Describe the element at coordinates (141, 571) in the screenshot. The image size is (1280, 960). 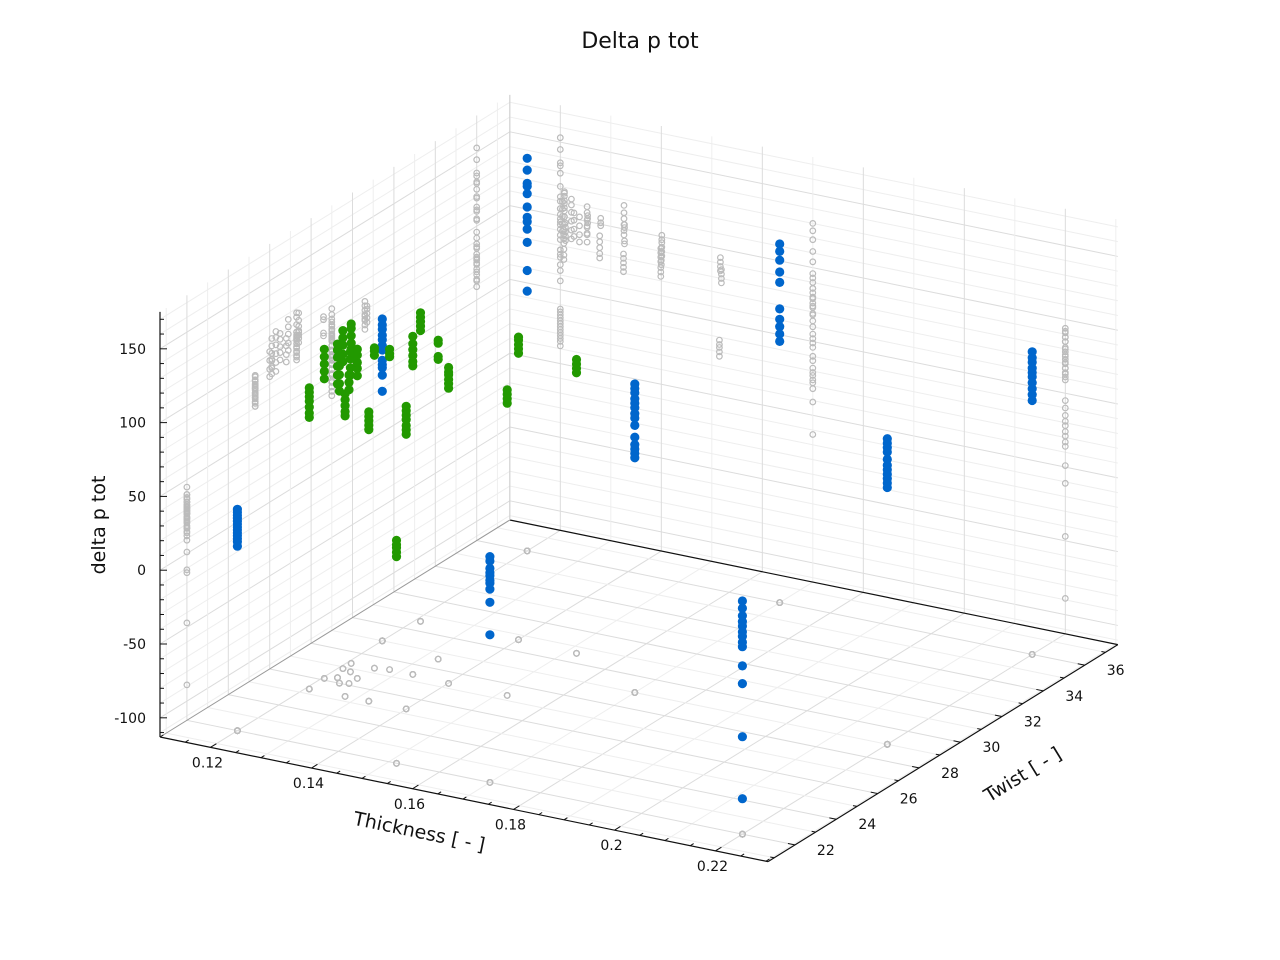
I see `z-tick-label: 0` at that location.